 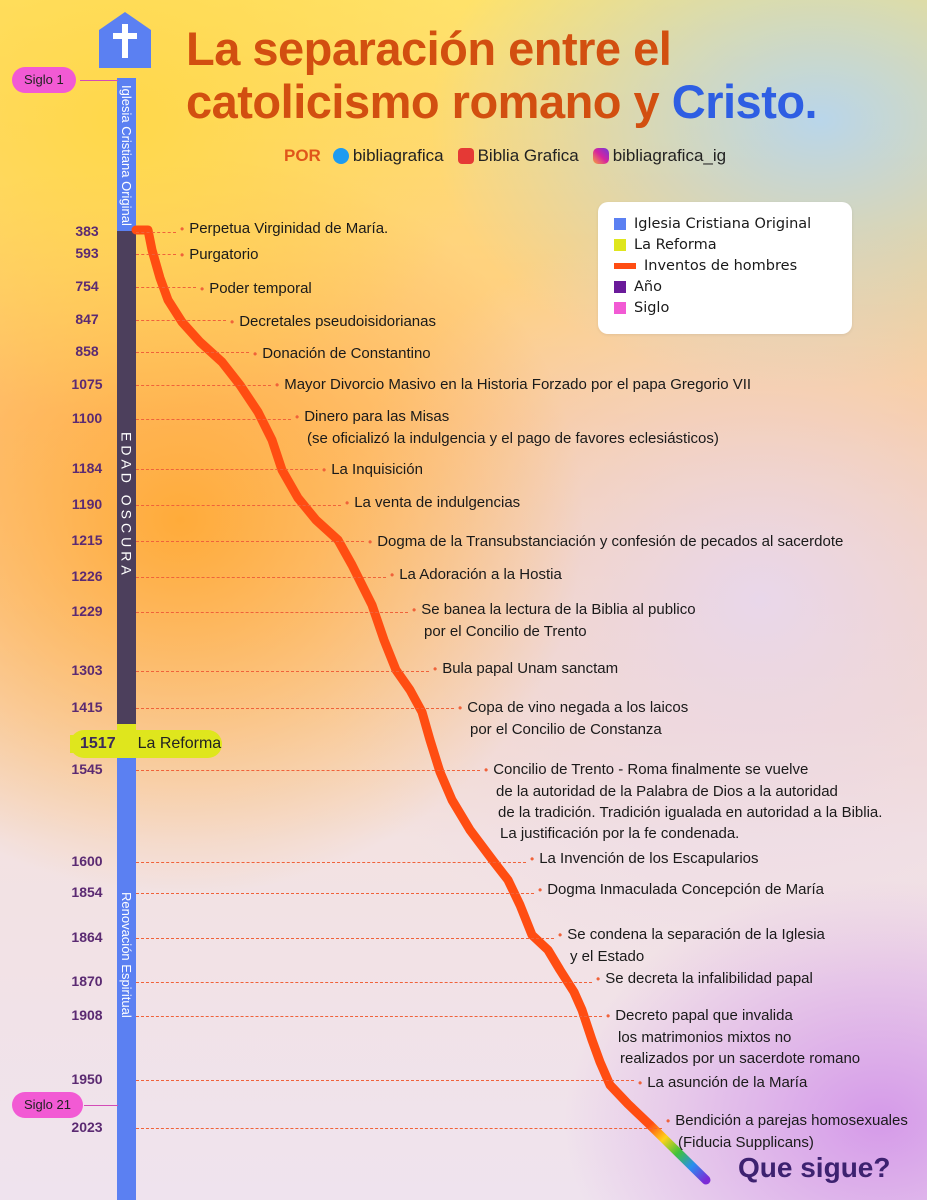 I want to click on event-item: • Se decreta la infalibilidad papal, so click(x=704, y=979).